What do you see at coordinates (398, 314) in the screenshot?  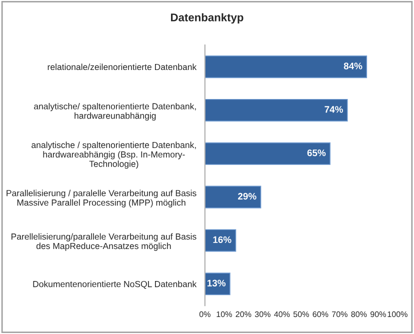 I see `x-tick-label: 100%` at bounding box center [398, 314].